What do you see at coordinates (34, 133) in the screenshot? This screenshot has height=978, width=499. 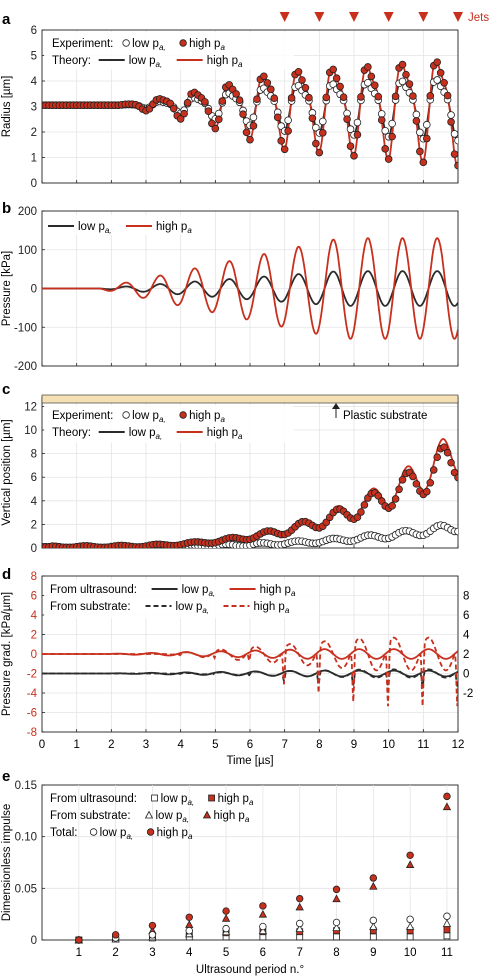 I see `ytick-label: 2` at bounding box center [34, 133].